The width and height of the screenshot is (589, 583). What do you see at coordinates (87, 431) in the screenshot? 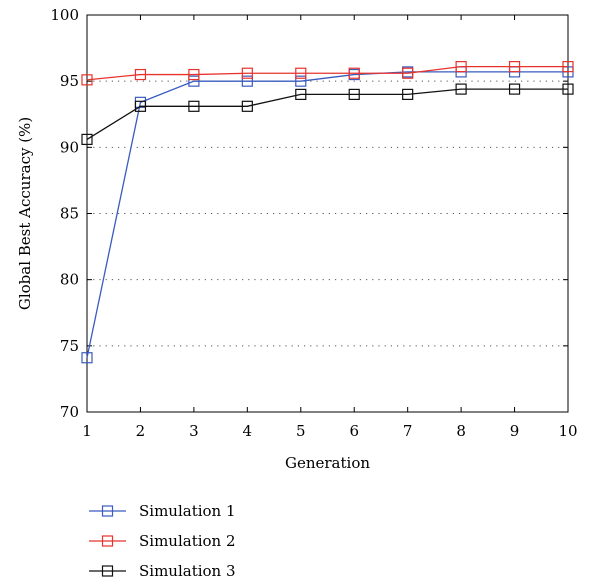
I see `x-tick-label: 1` at bounding box center [87, 431].